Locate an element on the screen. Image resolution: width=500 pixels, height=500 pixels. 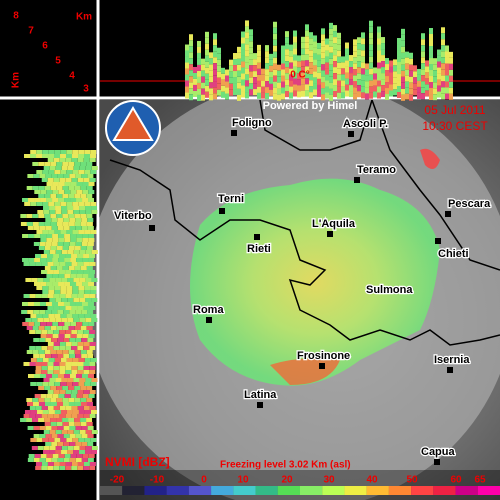
color-step is located at coordinates (288, 490).